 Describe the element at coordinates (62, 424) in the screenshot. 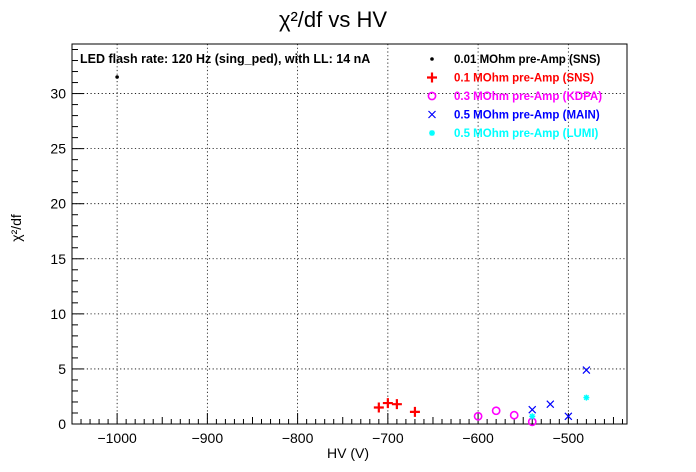

I see `y-tick-label: 0` at that location.